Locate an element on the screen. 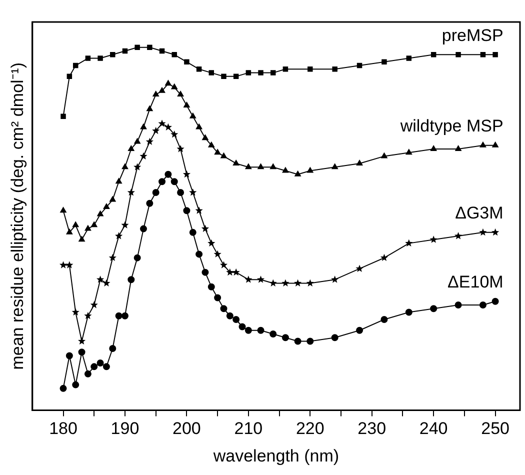 This screenshot has width=525, height=475. y-axis-title: mean residue ellipticity (deg. cm² dmol⁻¹) is located at coordinates (17, 216).